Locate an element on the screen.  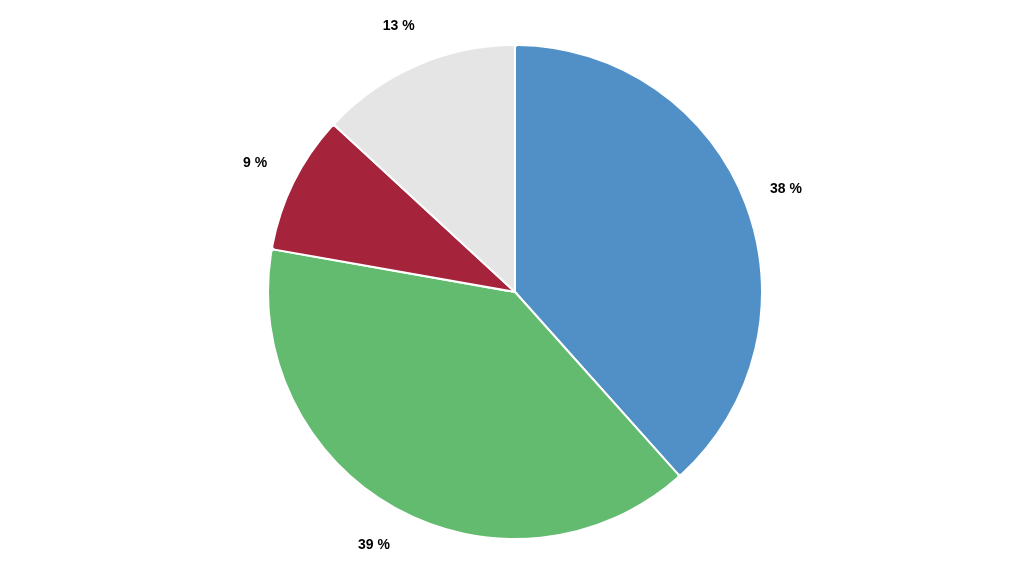
data-label: 9 % is located at coordinates (255, 162).